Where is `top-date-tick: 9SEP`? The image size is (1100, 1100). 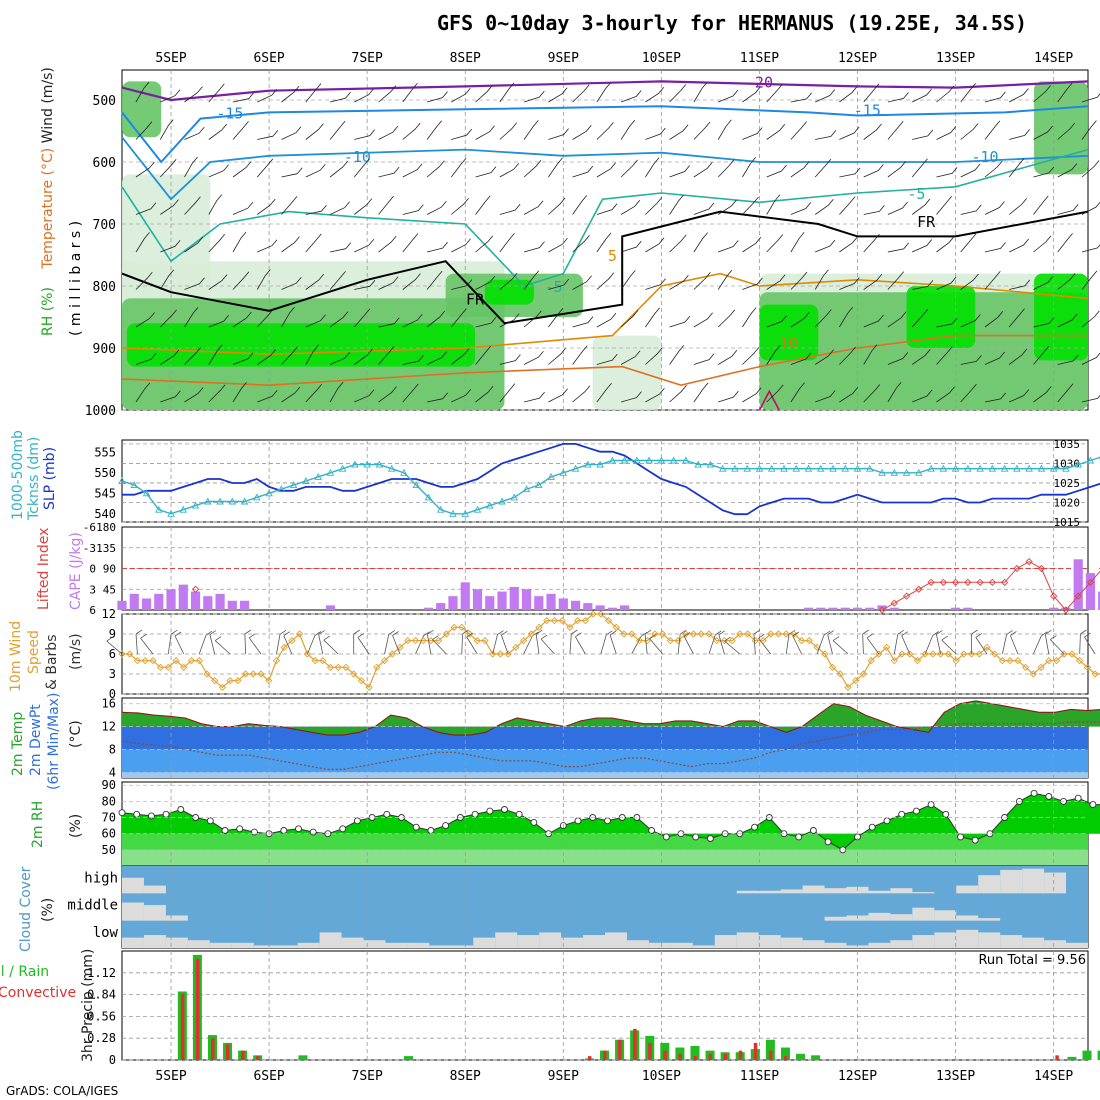 top-date-tick: 9SEP is located at coordinates (563, 58).